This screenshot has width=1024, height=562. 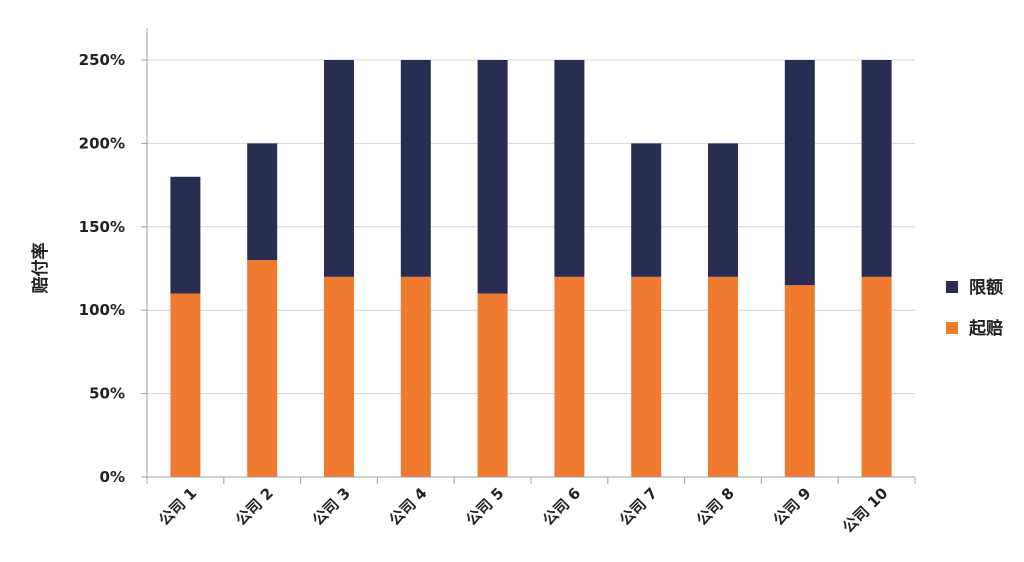 What do you see at coordinates (113, 268) in the screenshot?
I see `y-axis-ticks: 0% 50% 100% 150% 200% 250%` at bounding box center [113, 268].